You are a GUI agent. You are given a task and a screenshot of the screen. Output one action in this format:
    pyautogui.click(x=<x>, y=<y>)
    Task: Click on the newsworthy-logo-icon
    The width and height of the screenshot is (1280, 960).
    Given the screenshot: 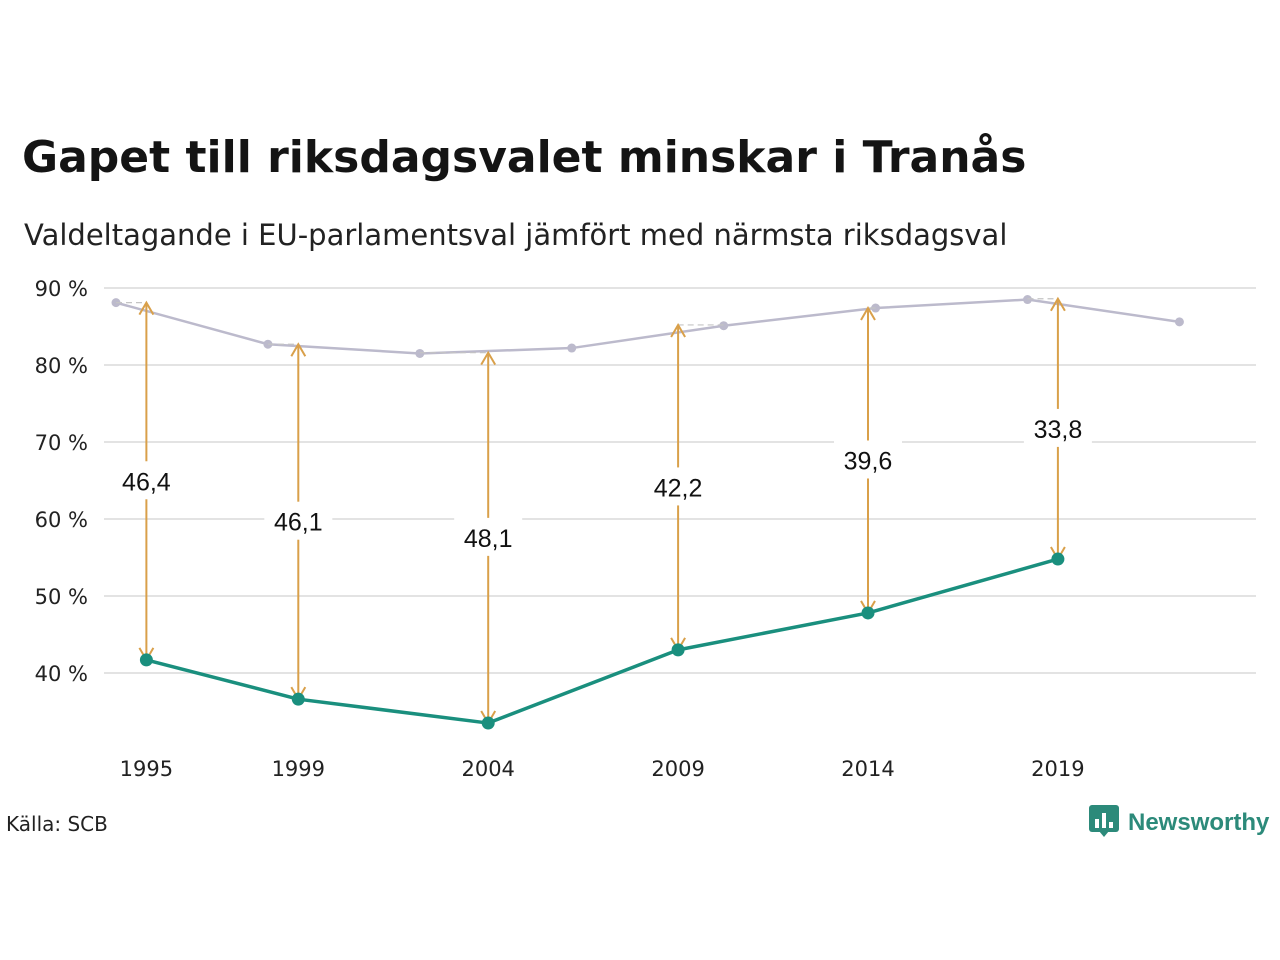 What is the action you would take?
    pyautogui.click(x=1104, y=823)
    